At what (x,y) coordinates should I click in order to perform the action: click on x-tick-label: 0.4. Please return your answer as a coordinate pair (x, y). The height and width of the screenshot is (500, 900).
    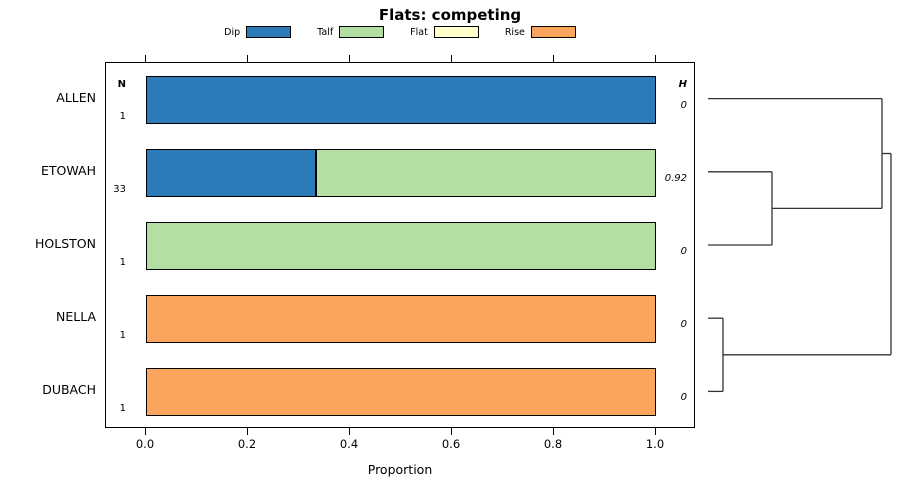
    Looking at the image, I should click on (349, 444).